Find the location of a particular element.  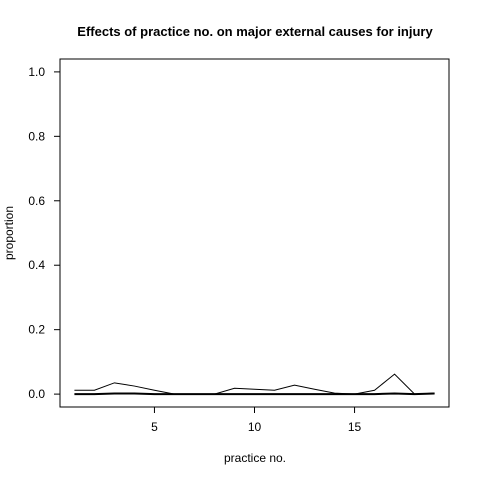

y-tick-label: 0.8 is located at coordinates (36, 136).